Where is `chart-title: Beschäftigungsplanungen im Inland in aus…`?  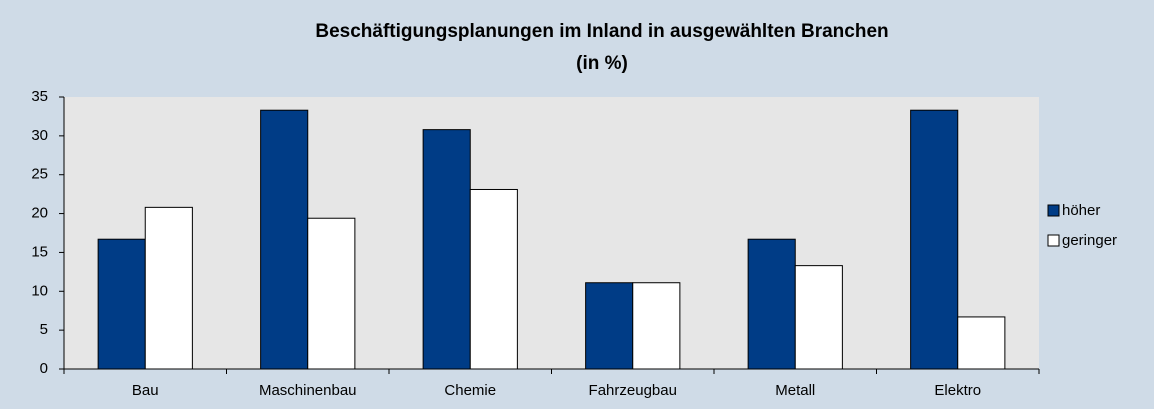 chart-title: Beschäftigungsplanungen im Inland in aus… is located at coordinates (601, 31).